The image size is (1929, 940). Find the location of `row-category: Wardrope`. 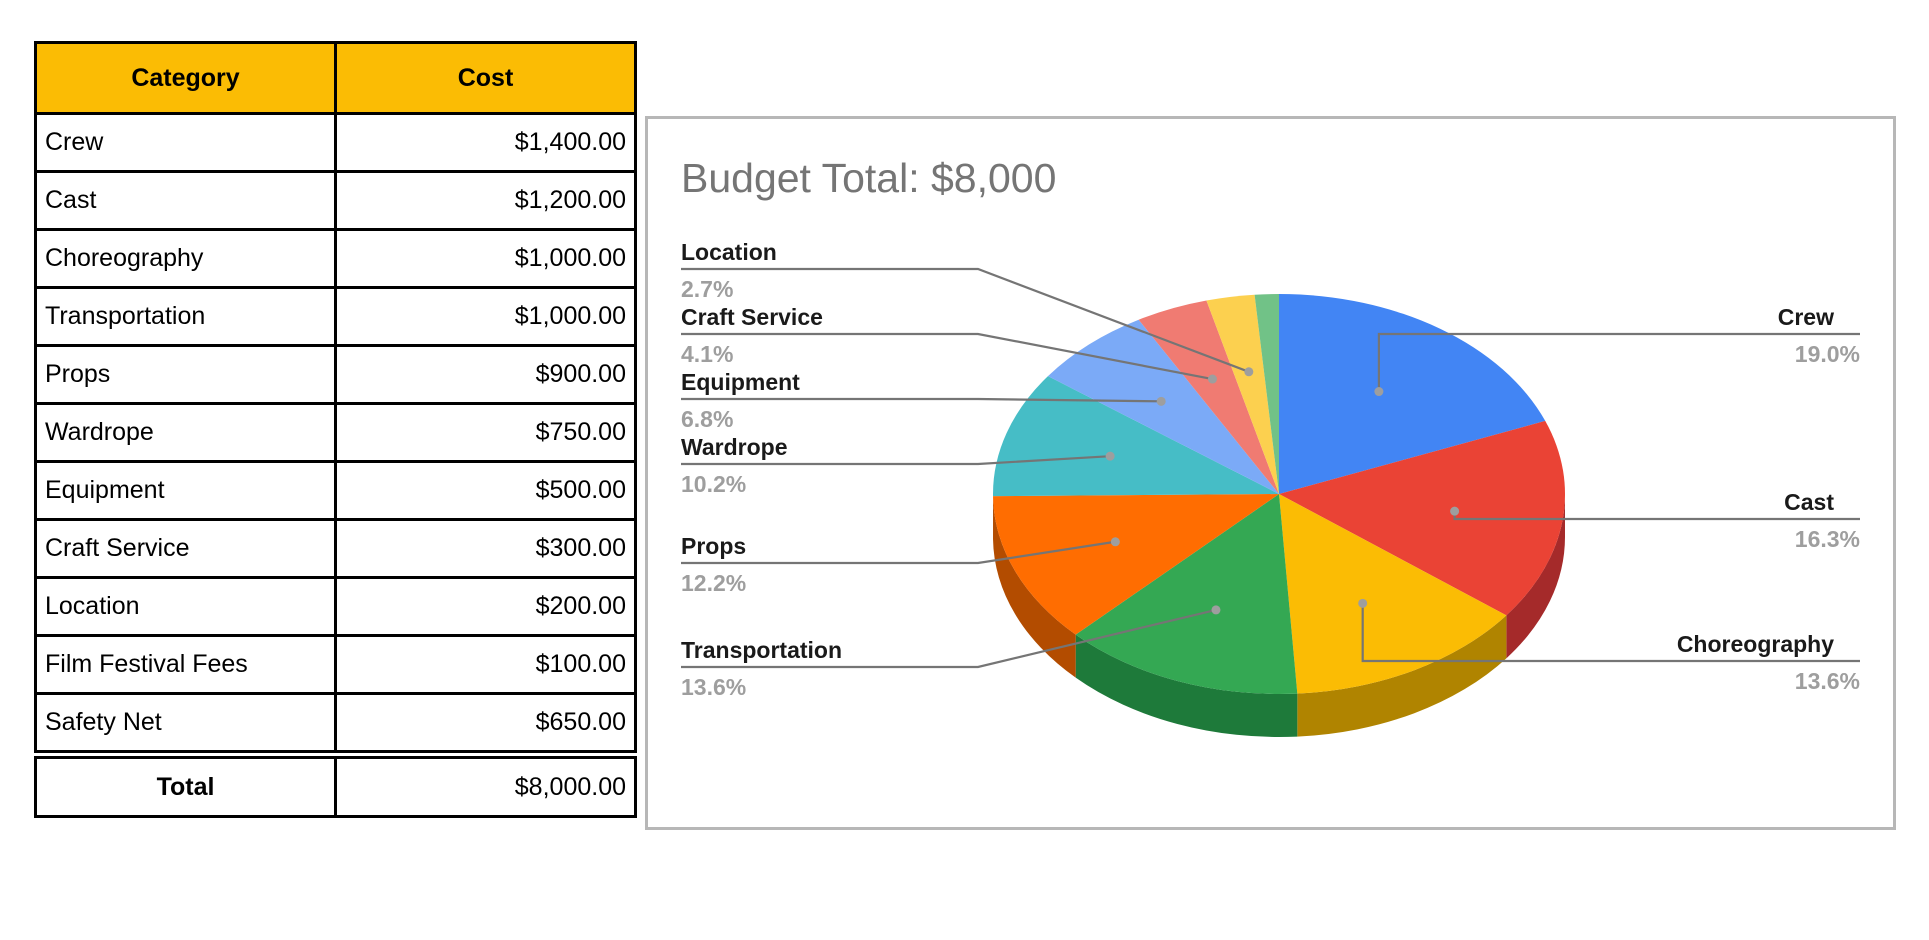

row-category: Wardrope is located at coordinates (185, 432).